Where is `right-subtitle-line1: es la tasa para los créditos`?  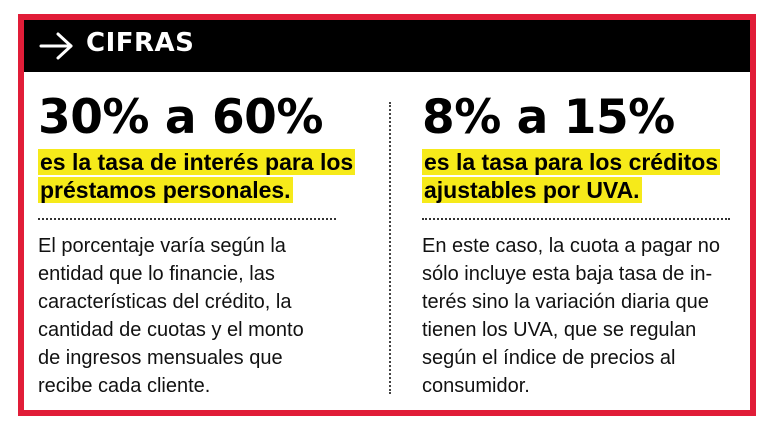 right-subtitle-line1: es la tasa para los créditos is located at coordinates (571, 162).